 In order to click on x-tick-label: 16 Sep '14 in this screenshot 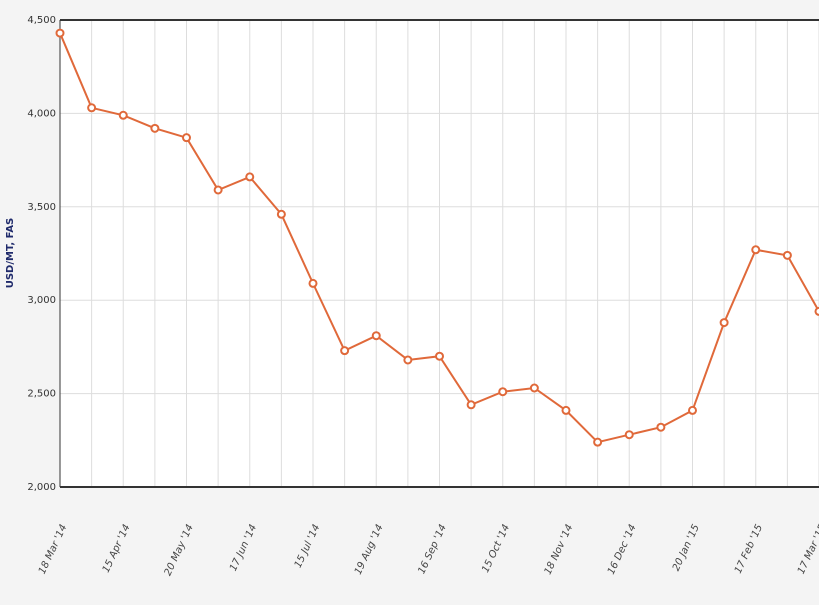, I will do `click(432, 549)`.